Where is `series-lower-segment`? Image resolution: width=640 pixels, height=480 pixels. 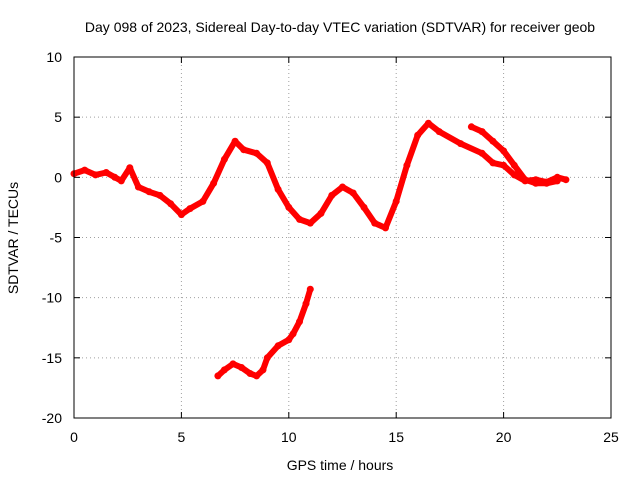 series-lower-segment is located at coordinates (264, 332).